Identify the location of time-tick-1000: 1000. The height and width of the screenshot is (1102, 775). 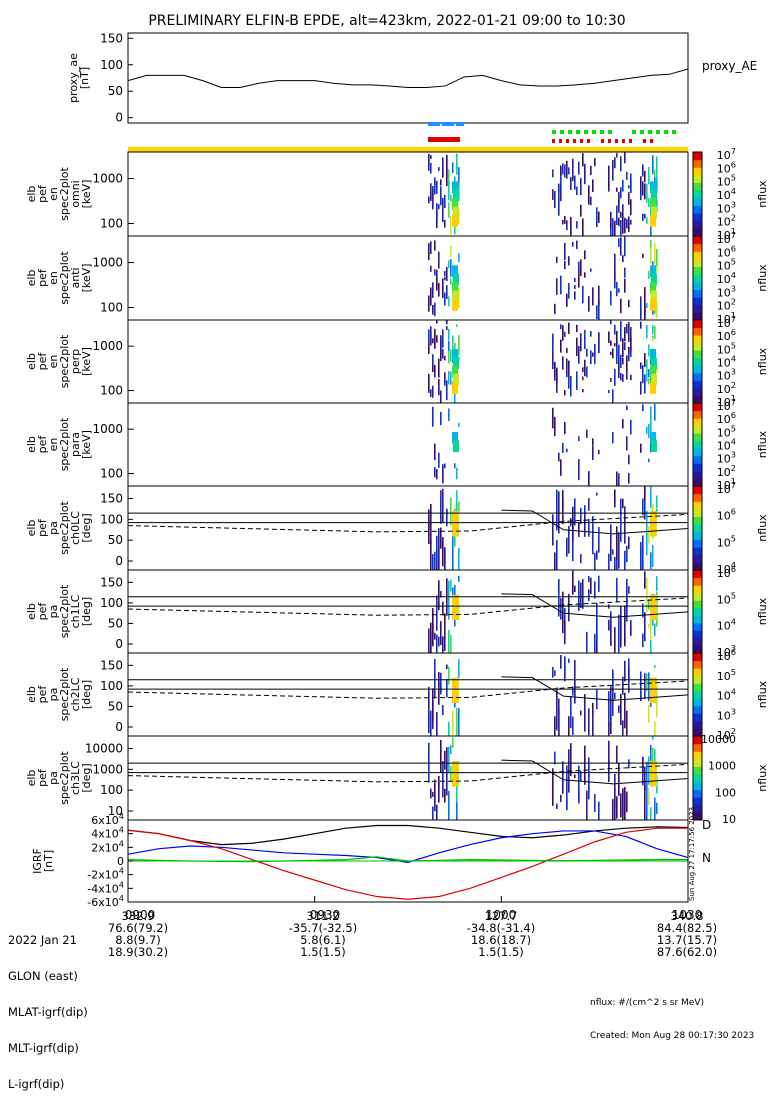
(501, 915).